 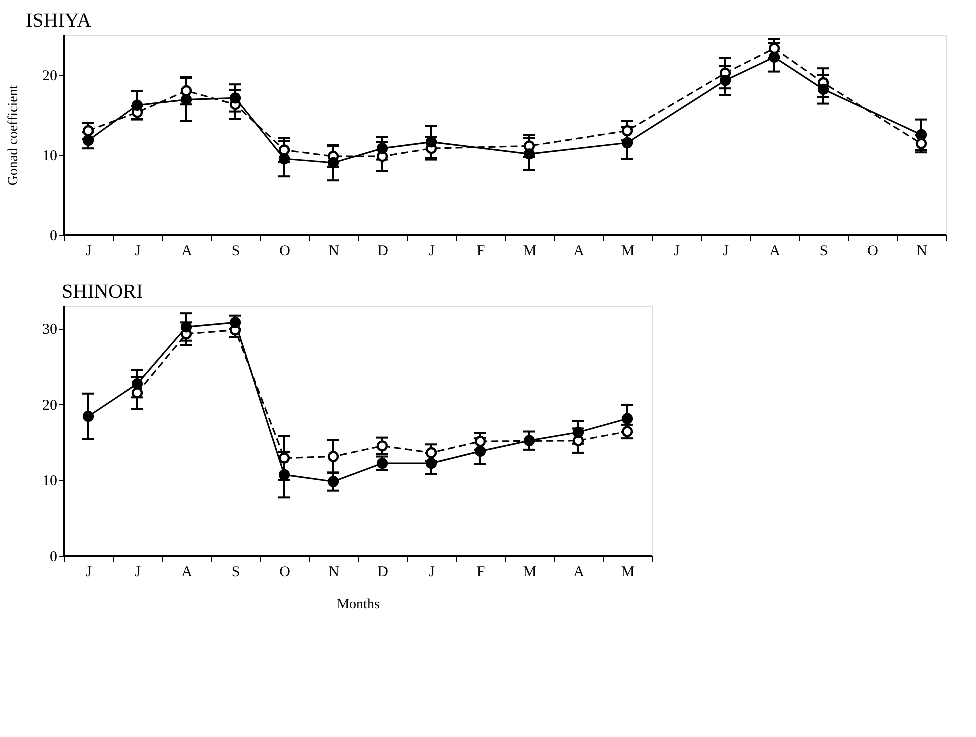 What do you see at coordinates (14, 135) in the screenshot?
I see `y-axis-title: Gonad coefficient` at bounding box center [14, 135].